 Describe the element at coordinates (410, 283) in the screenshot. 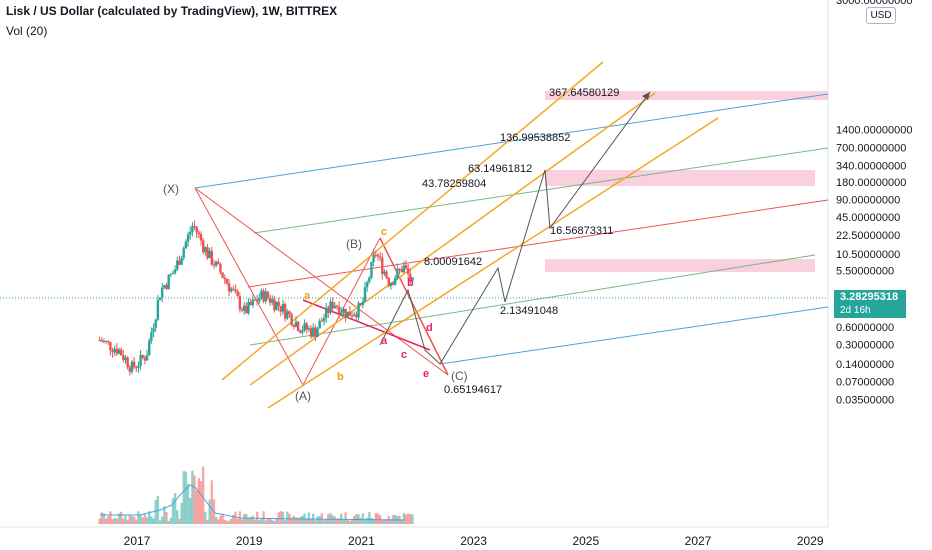

I see `wave-label-b-red: b` at that location.